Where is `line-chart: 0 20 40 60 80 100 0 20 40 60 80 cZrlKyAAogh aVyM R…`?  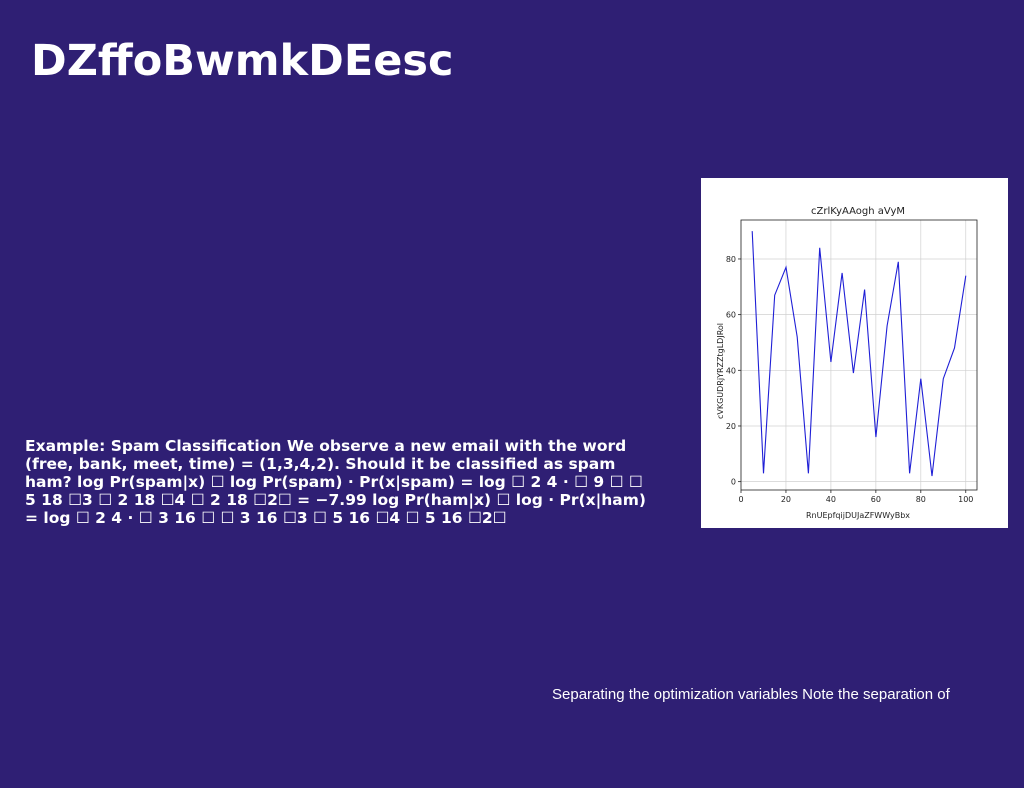 line-chart: 0 20 40 60 80 100 0 20 40 60 80 cZrlKyAAogh aVyM R… is located at coordinates (847, 363).